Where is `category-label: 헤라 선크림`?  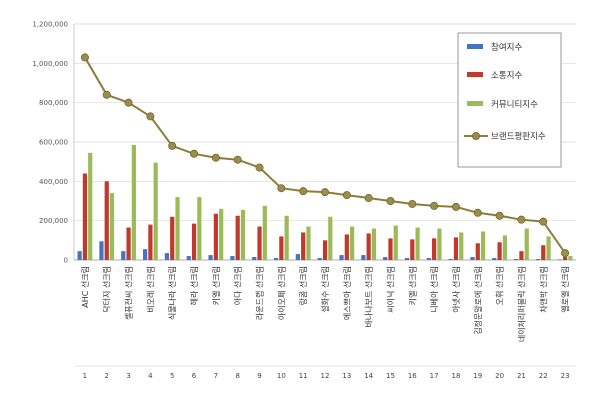
category-label: 헤라 선크림 is located at coordinates (194, 285).